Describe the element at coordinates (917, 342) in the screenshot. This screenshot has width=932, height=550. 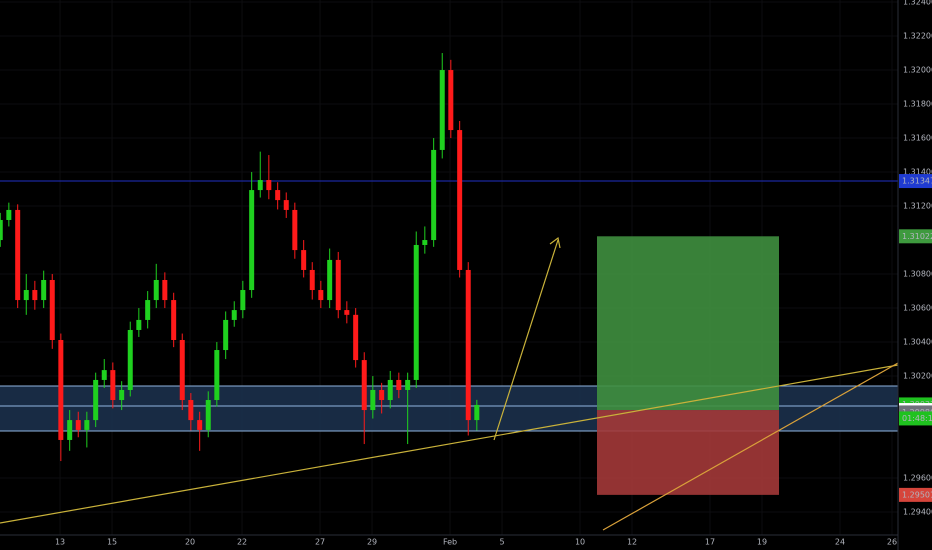
I see `y-tick-label: 1.30400` at that location.